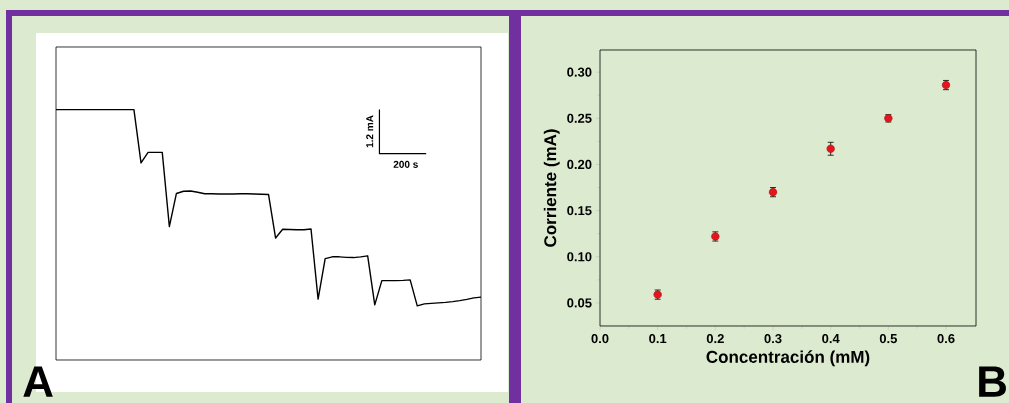 The height and width of the screenshot is (403, 1009). I want to click on x-tick-label: 0.5, so click(888, 338).